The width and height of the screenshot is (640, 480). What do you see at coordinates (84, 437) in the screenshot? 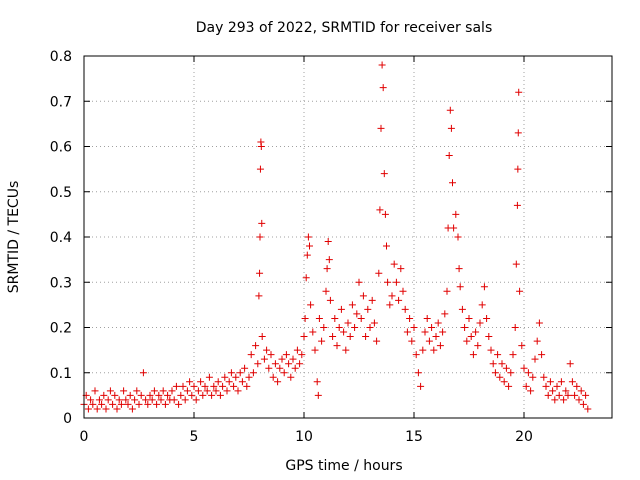
I see `x-tick-label: 0` at bounding box center [84, 437].